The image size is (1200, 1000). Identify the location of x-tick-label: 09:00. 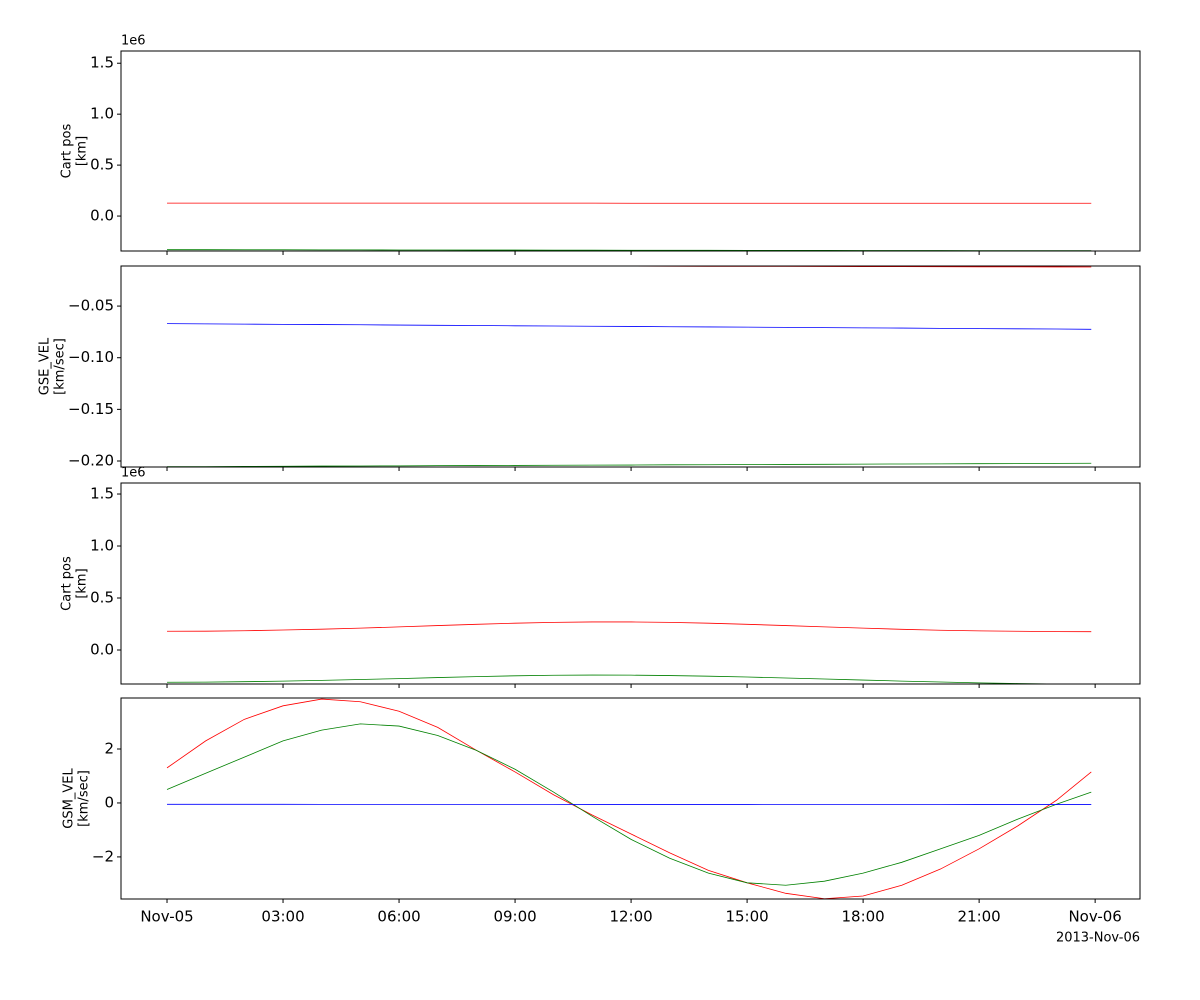
(514, 917).